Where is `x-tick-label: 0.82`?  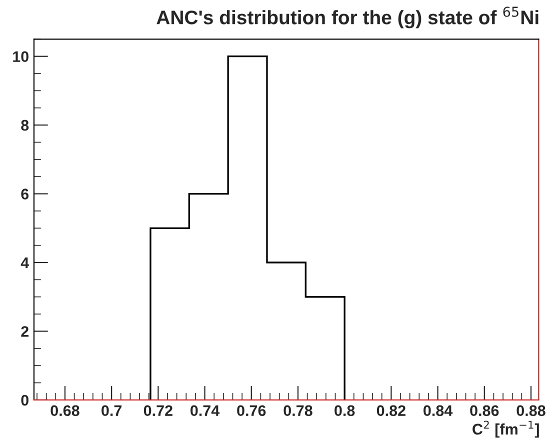
x-tick-label: 0.82 is located at coordinates (391, 410).